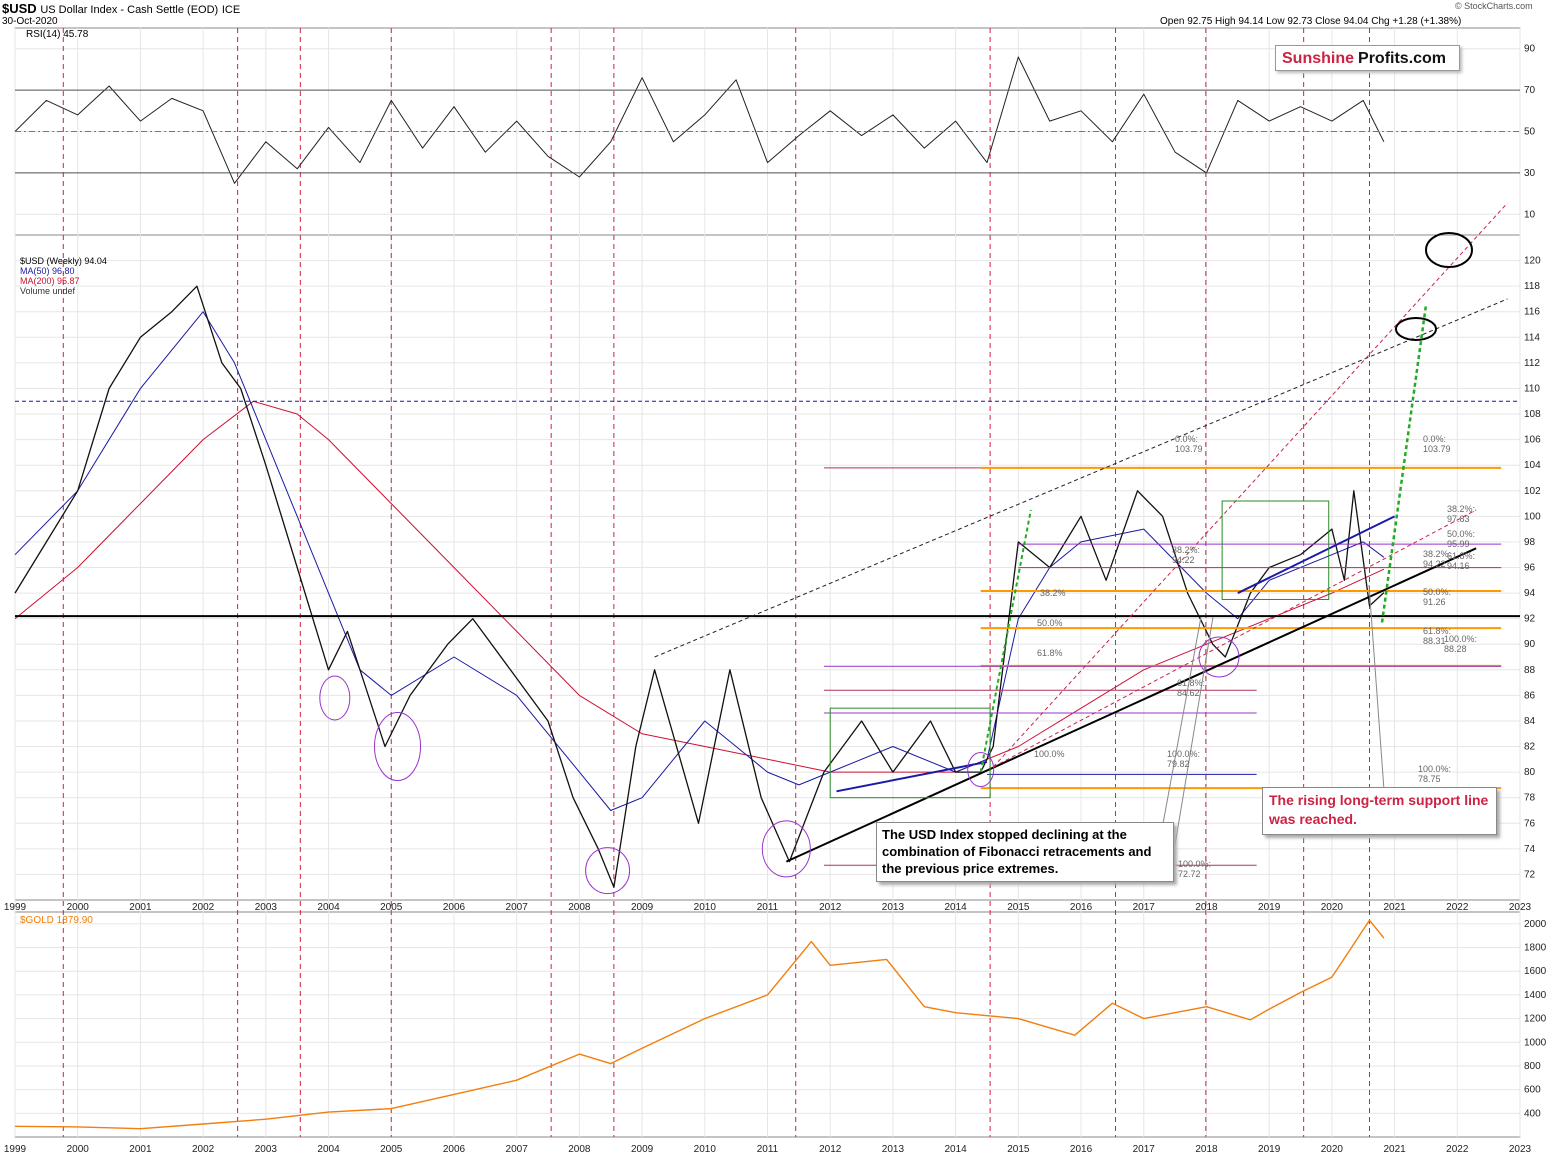 The width and height of the screenshot is (1565, 1157). What do you see at coordinates (1235, 638) in the screenshot?
I see `parallel-trend-line` at bounding box center [1235, 638].